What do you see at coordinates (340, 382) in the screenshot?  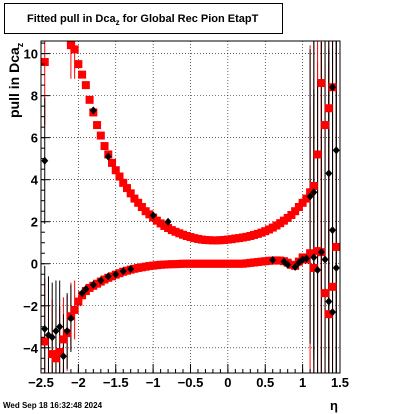 I see `x-tick-label: 1.5` at bounding box center [340, 382].